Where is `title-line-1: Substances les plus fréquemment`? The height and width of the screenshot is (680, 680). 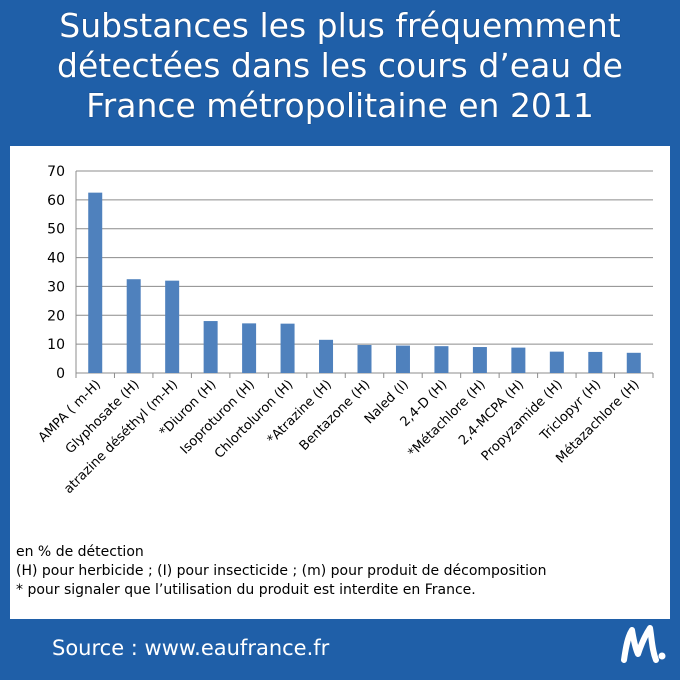
title-line-1: Substances les plus fréquemment is located at coordinates (340, 25).